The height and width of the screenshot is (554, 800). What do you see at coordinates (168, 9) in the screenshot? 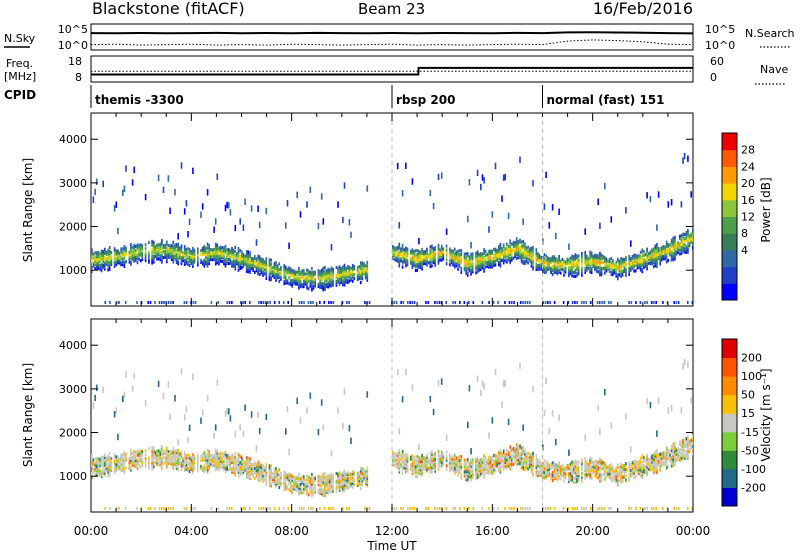
I see `station-title: Blackstone (fitACF)` at bounding box center [168, 9].